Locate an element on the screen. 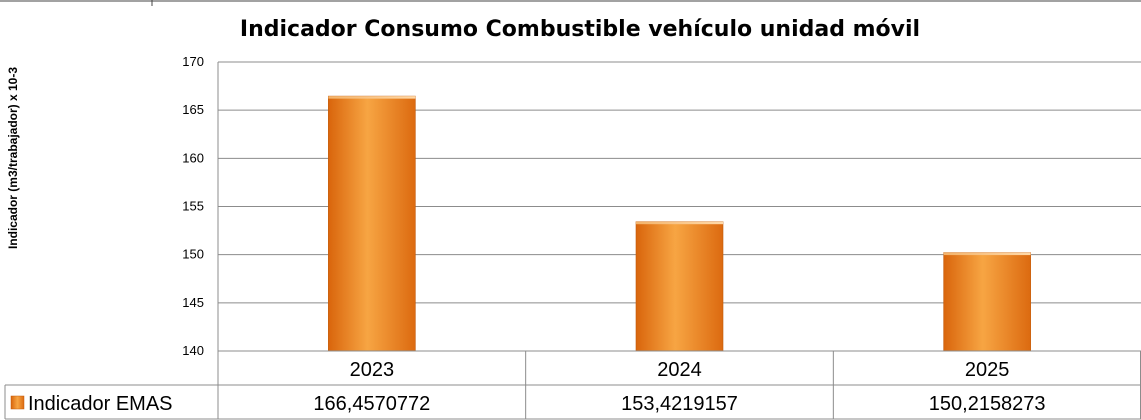 The height and width of the screenshot is (420, 1141). y-tick-label: 145 is located at coordinates (193, 302).